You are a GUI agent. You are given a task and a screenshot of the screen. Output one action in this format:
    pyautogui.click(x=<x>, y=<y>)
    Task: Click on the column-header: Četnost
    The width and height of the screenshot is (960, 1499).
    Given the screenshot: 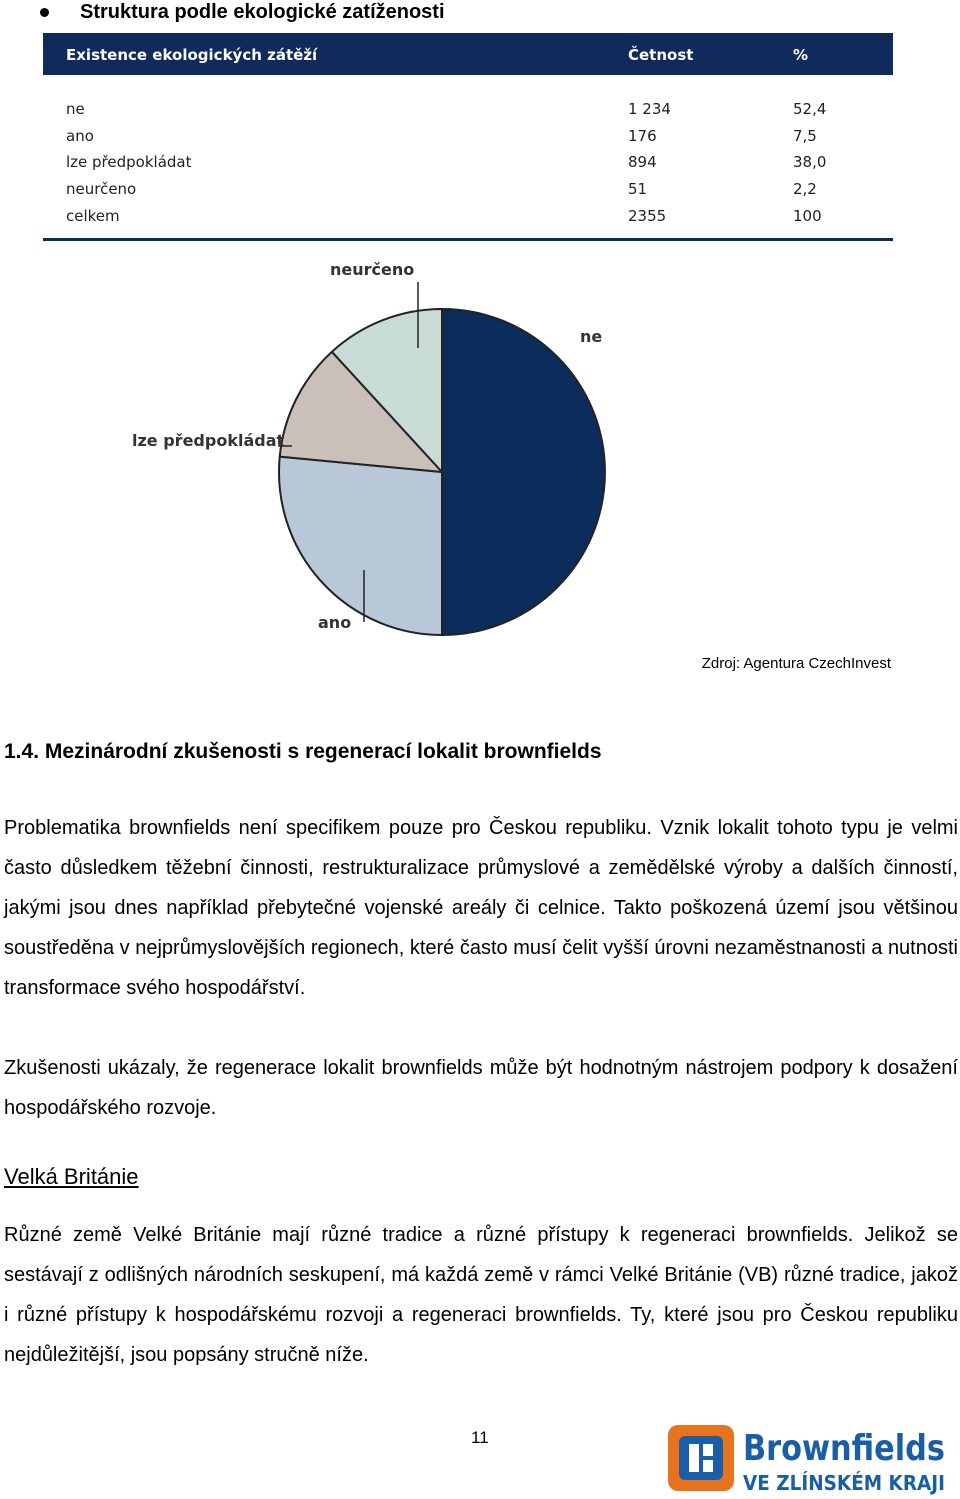 What is the action you would take?
    pyautogui.click(x=661, y=55)
    